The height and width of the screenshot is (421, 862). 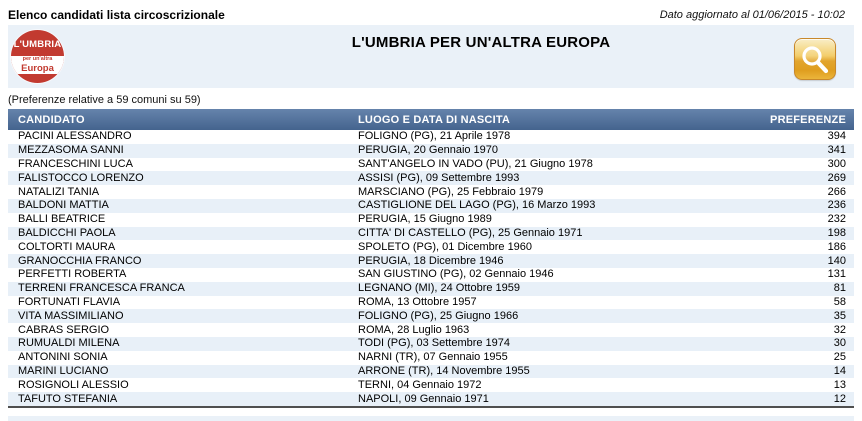 What do you see at coordinates (438, 315) in the screenshot?
I see `birthplace-cell: FOLIGNO (PG), 25 Giugno 1966` at bounding box center [438, 315].